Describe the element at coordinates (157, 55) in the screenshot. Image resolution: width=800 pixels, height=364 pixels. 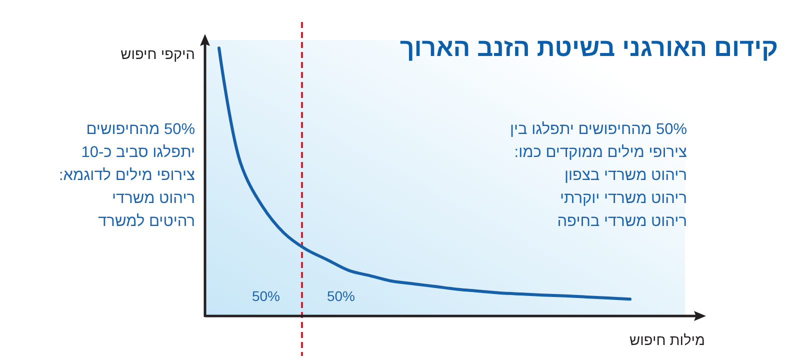
I see `y-axis-title: היקפי חיפוש` at that location.